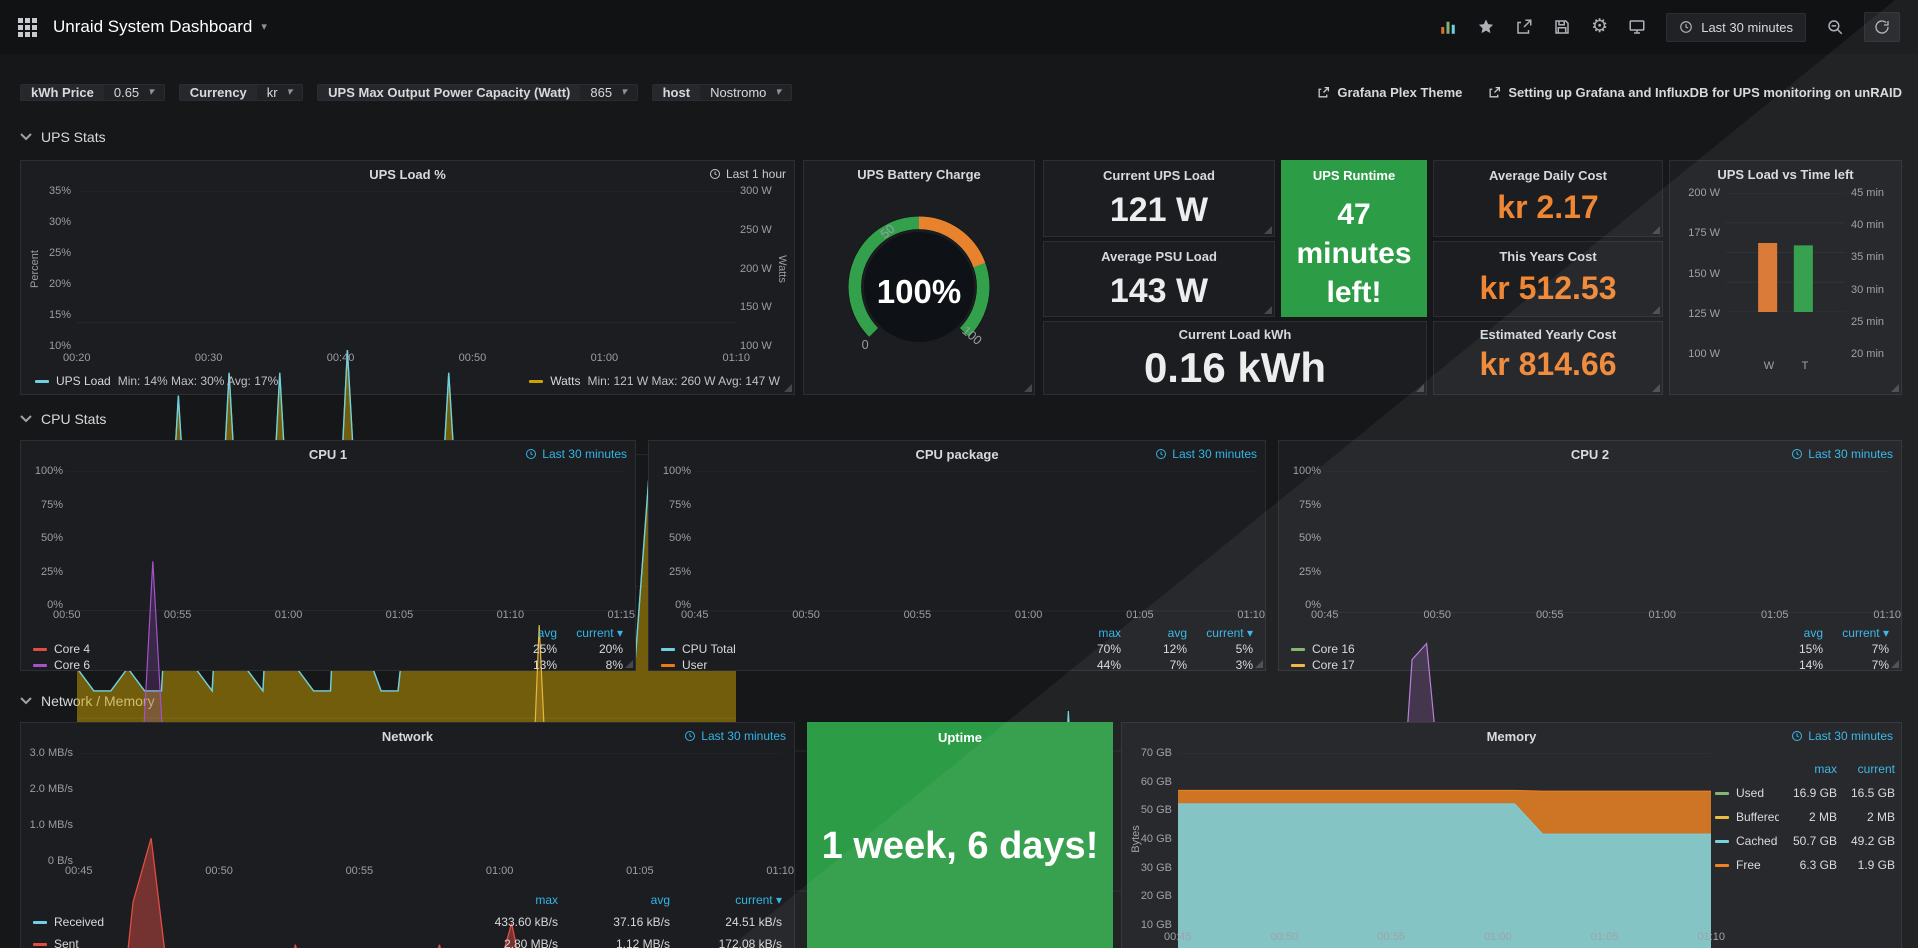  I want to click on variable-value-dropdown: Nostromo ▾, so click(745, 92).